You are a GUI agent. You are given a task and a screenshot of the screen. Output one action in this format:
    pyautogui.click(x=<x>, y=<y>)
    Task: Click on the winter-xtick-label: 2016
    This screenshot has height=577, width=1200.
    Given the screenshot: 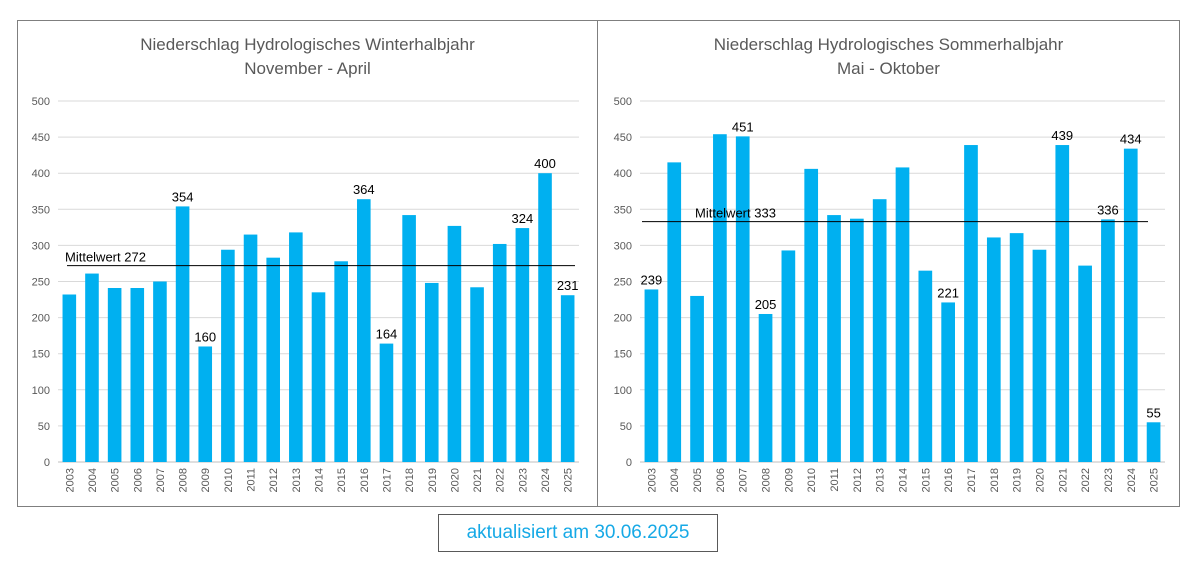 What is the action you would take?
    pyautogui.click(x=365, y=480)
    